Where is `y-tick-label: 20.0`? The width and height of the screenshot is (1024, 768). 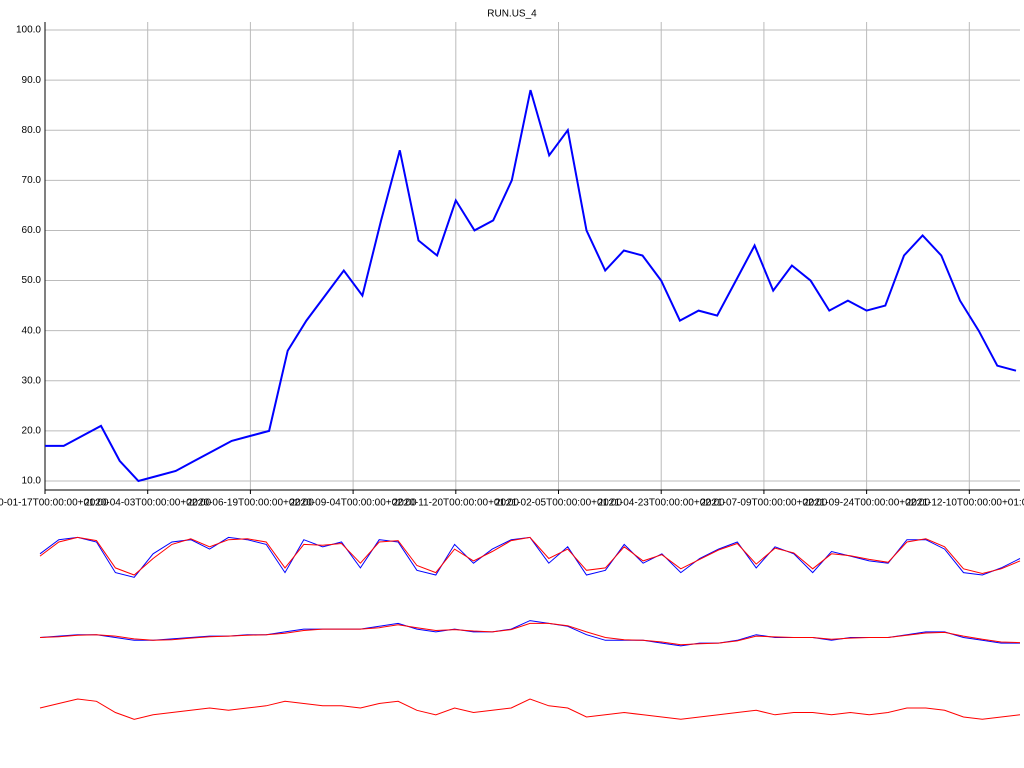
y-tick-label: 20.0 is located at coordinates (32, 431).